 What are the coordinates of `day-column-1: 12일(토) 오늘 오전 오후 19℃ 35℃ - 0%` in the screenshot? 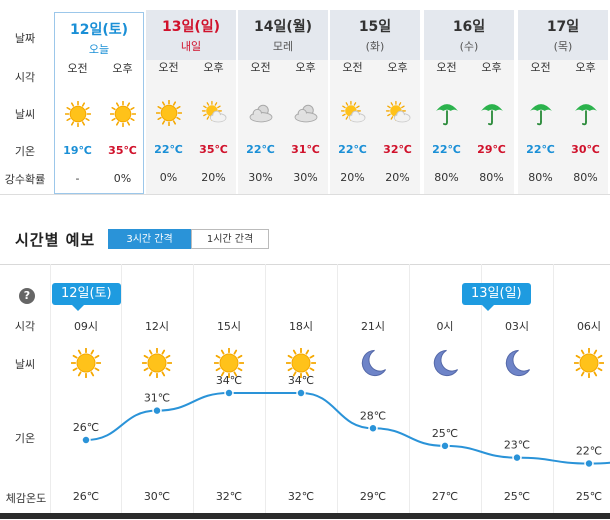 It's located at (99, 103).